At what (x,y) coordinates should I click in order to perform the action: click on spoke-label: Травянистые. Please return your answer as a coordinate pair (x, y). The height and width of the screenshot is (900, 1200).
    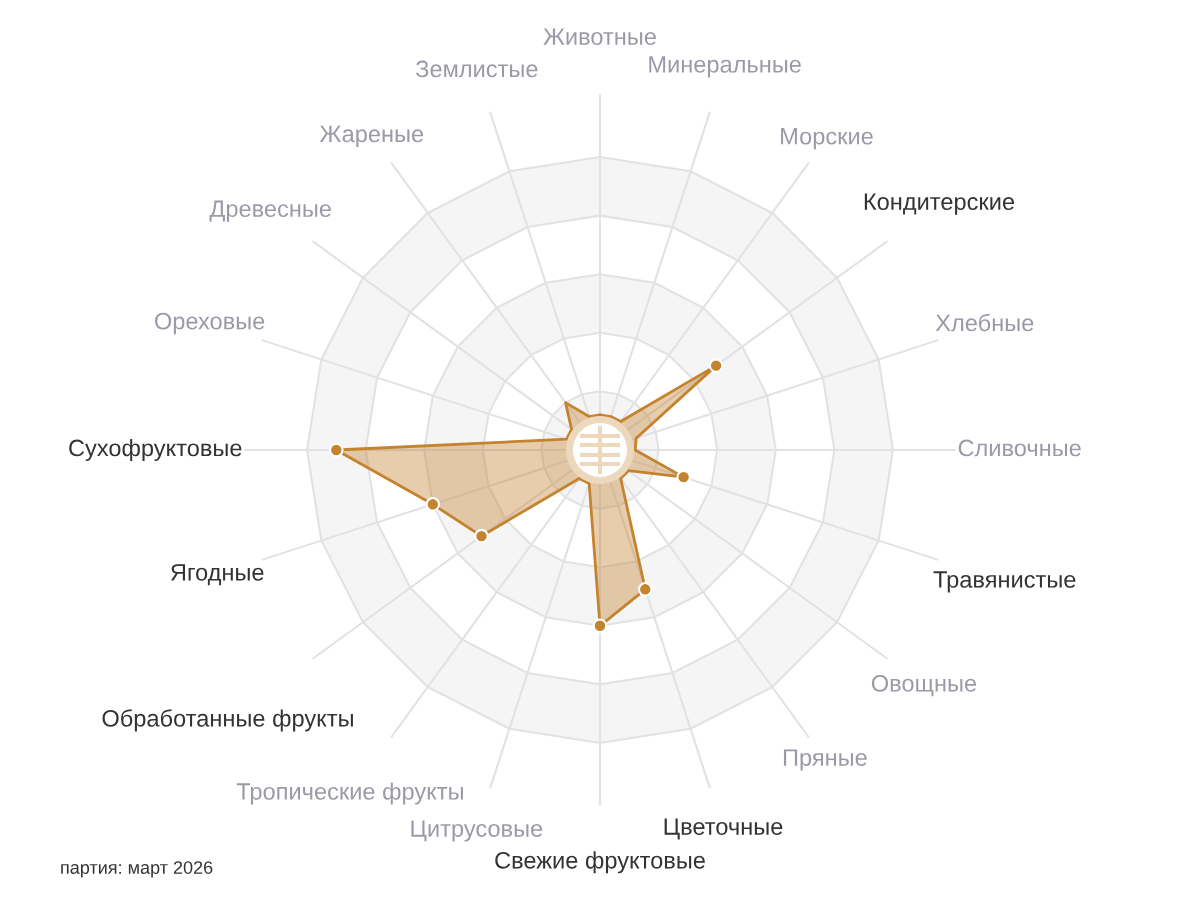
    Looking at the image, I should click on (1004, 582).